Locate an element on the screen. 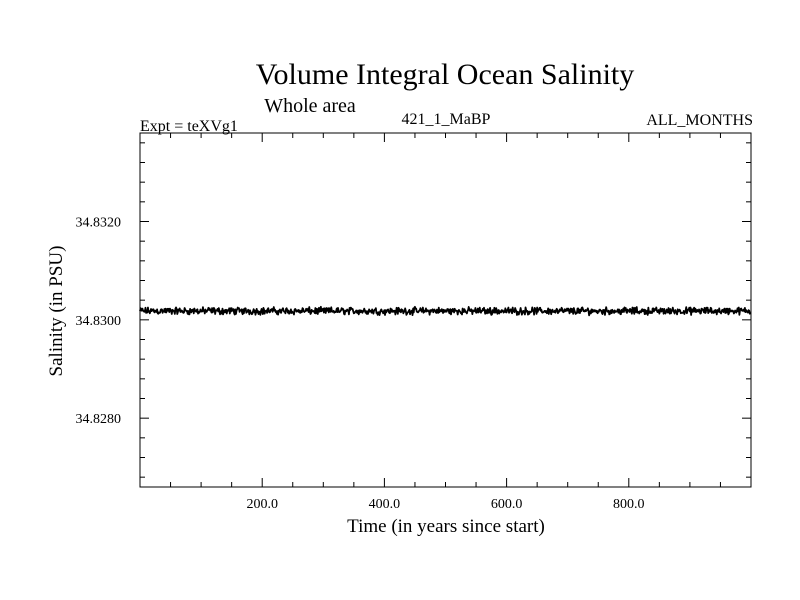 The width and height of the screenshot is (800, 600). y-axis-label: Salinity (in PSU) is located at coordinates (56, 311).